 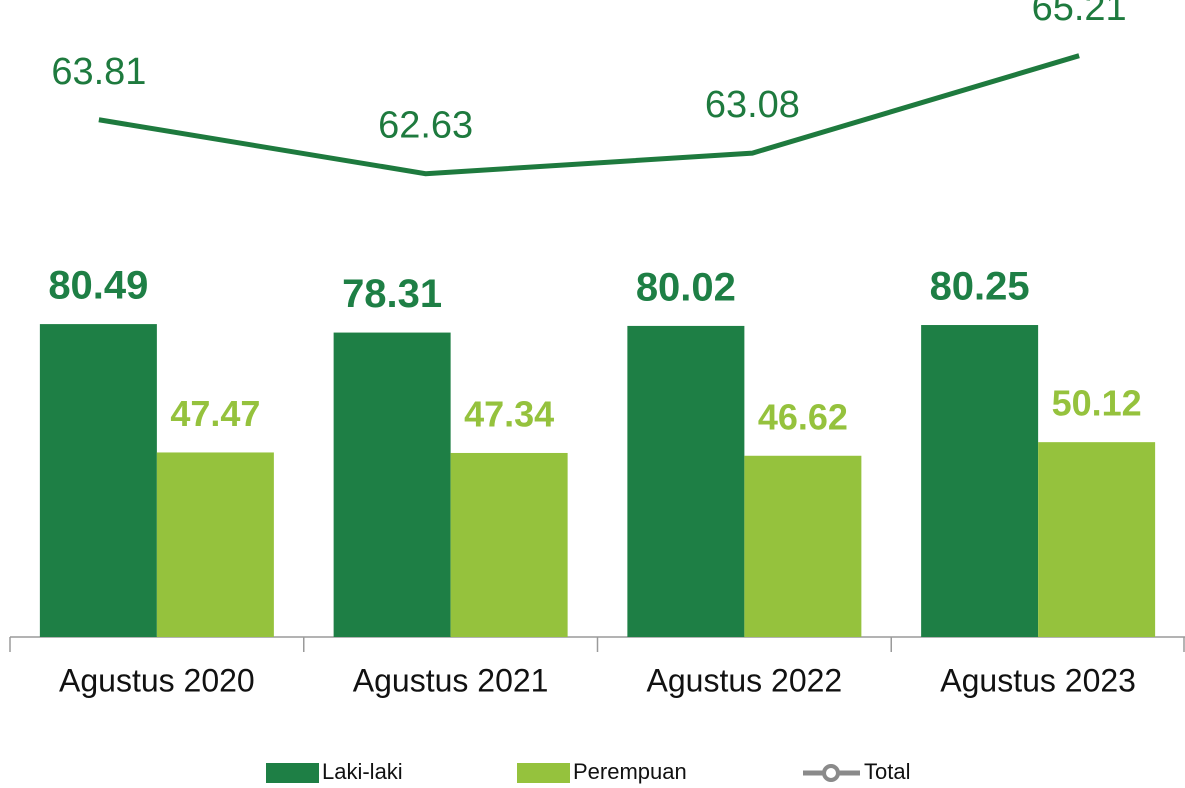 What do you see at coordinates (509, 413) in the screenshot?
I see `data-label: 47.34` at bounding box center [509, 413].